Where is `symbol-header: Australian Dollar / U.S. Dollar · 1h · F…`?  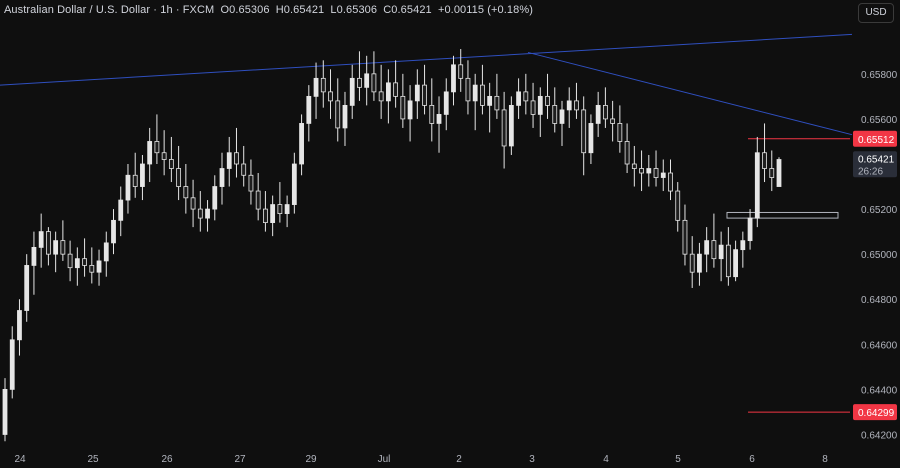
symbol-header: Australian Dollar / U.S. Dollar · 1h · F… is located at coordinates (270, 10).